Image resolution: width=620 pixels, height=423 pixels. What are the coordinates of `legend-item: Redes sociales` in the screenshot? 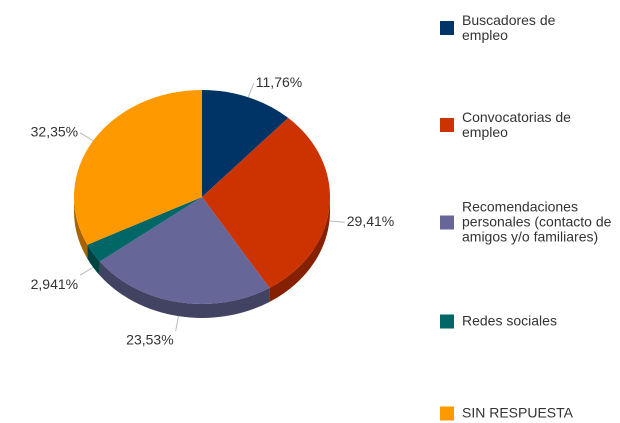 It's located at (527, 320).